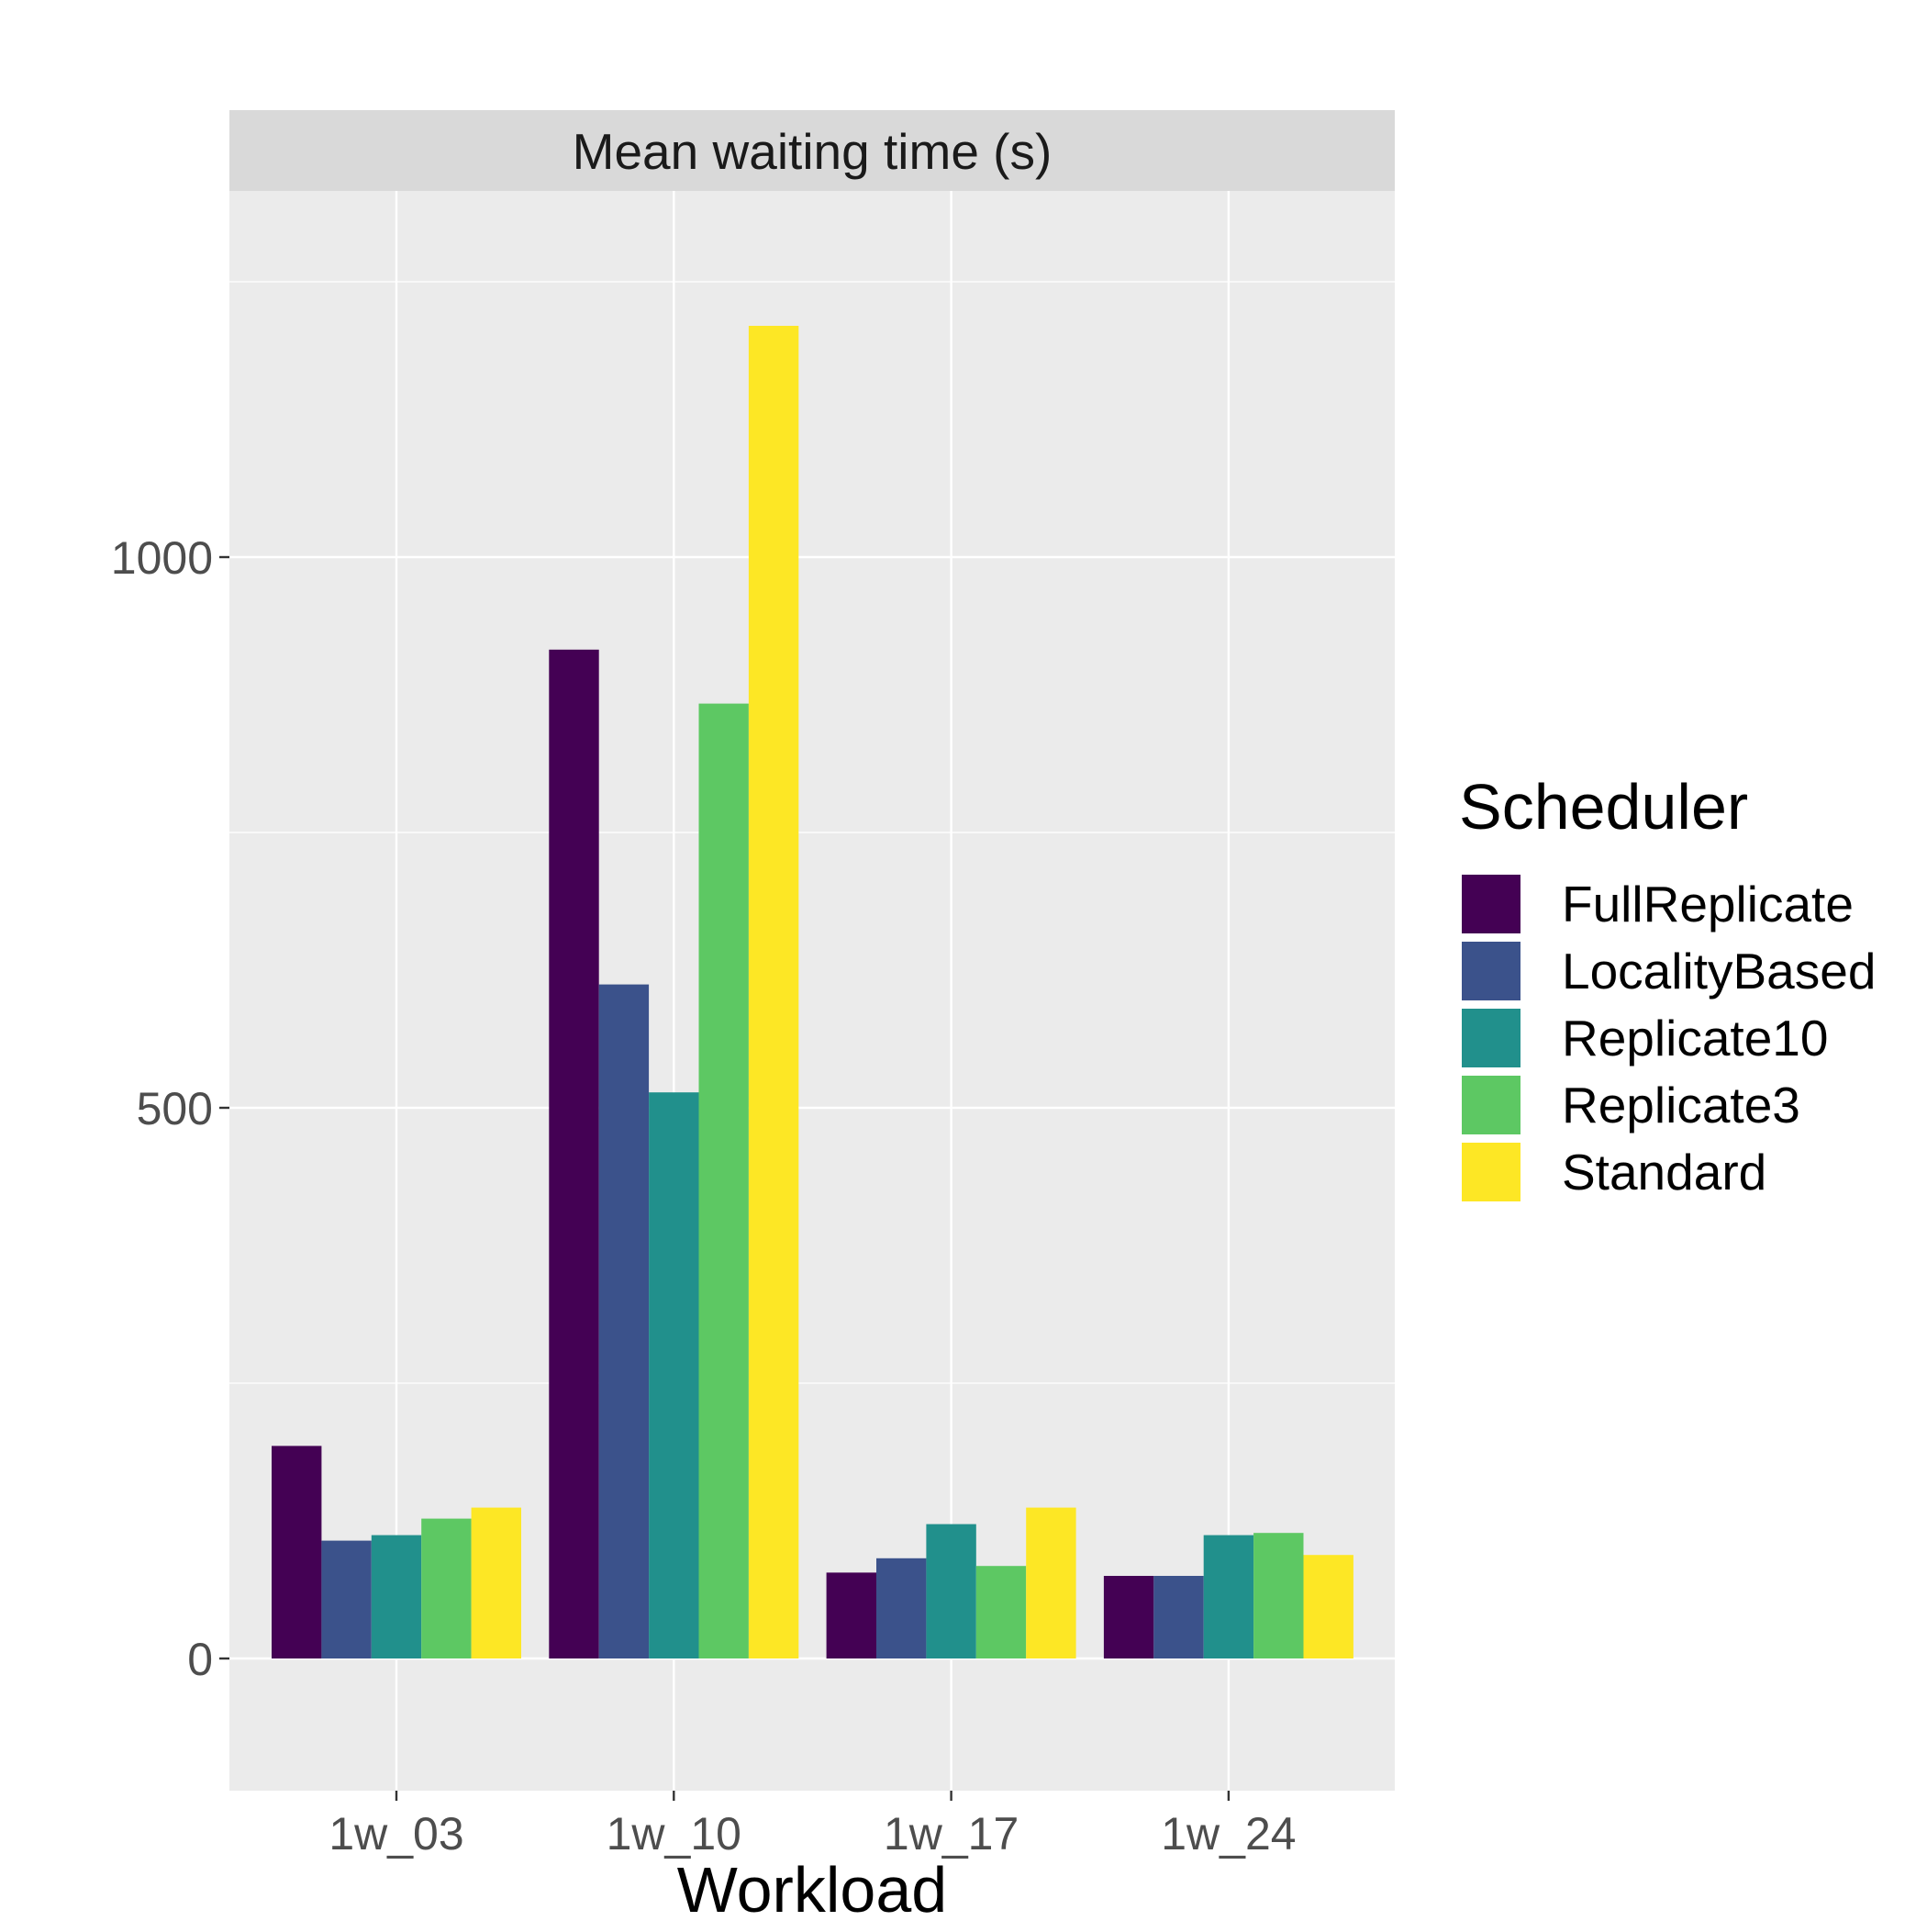 The height and width of the screenshot is (1932, 1927). I want to click on facet-strip, so click(812, 150).